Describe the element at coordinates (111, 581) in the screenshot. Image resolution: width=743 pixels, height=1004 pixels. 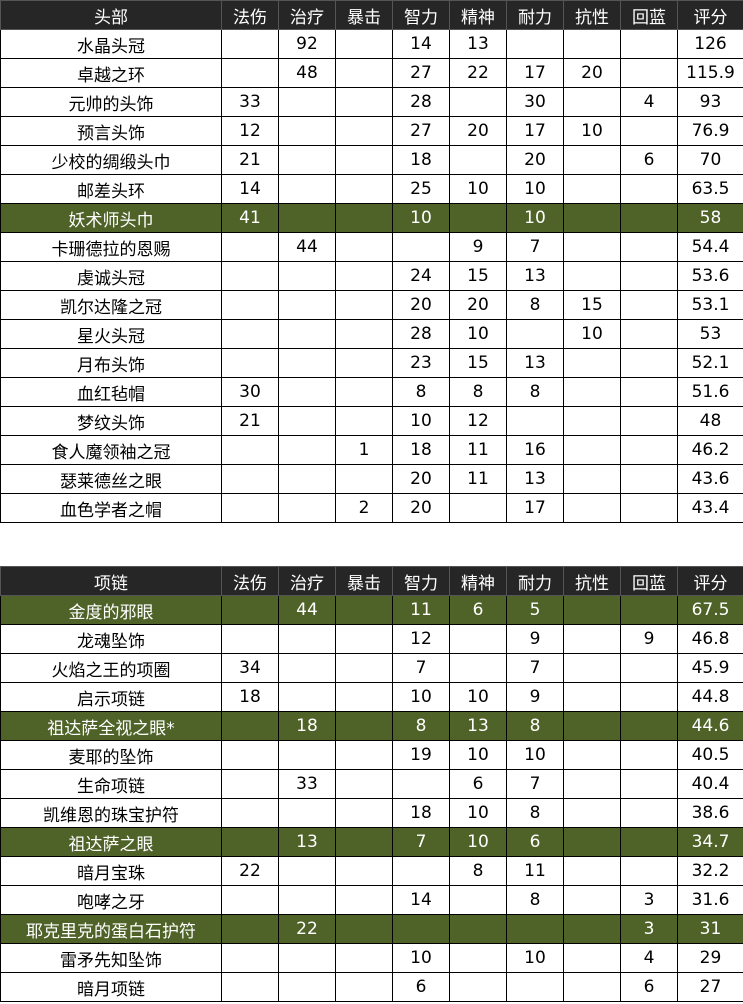
I see `column-header: 项链` at that location.